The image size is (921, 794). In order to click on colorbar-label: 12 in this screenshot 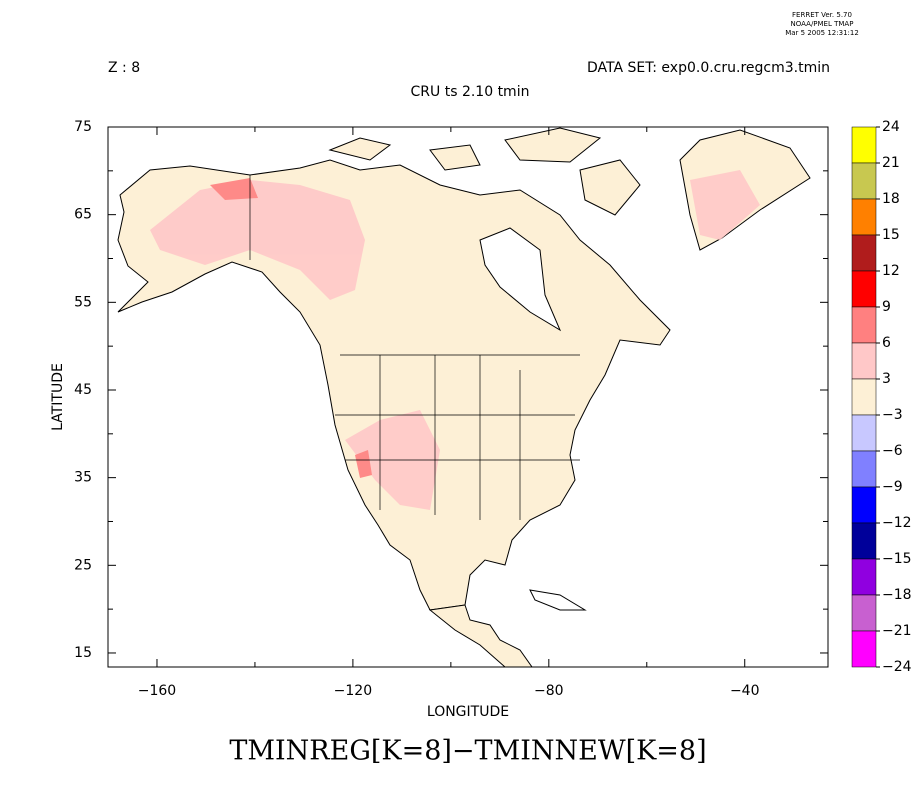, I will do `click(891, 271)`.